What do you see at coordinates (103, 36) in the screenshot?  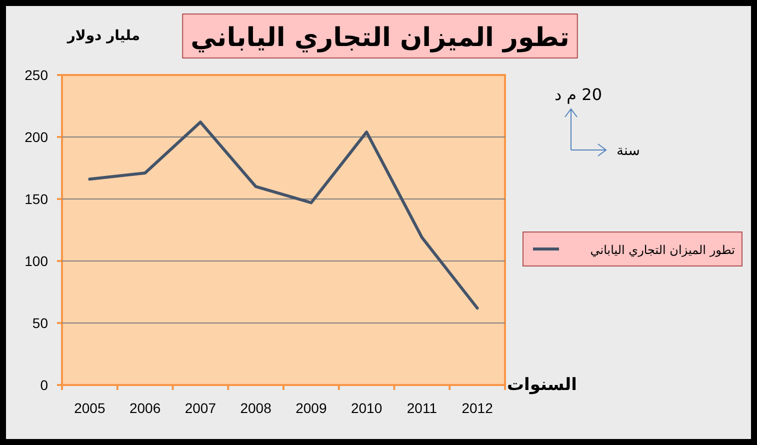 I see `y-axis-title: مليار دولار` at bounding box center [103, 36].